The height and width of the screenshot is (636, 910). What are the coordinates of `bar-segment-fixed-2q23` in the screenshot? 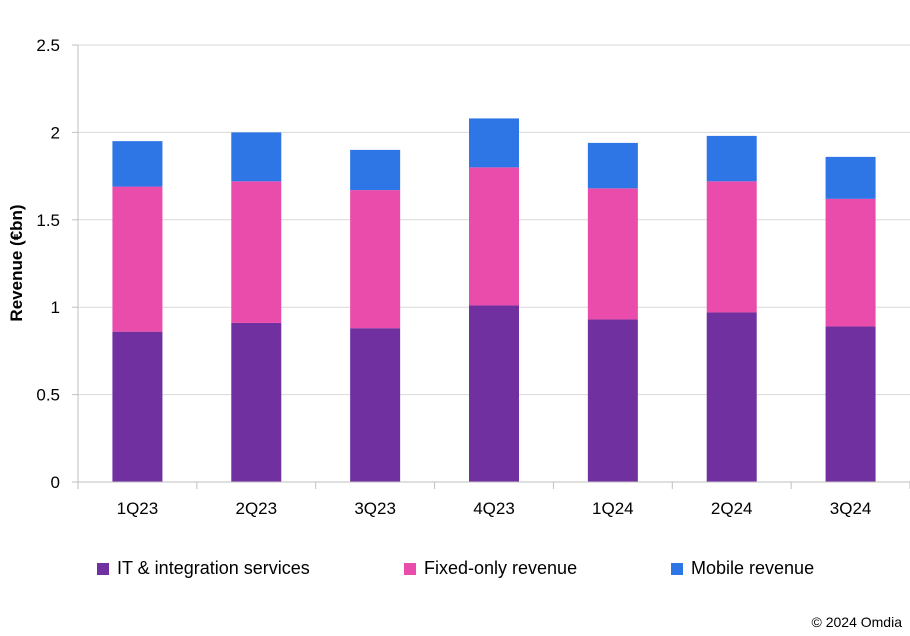 It's located at (256, 252).